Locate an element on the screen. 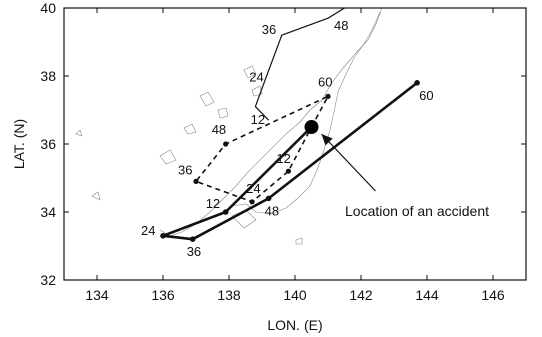 The height and width of the screenshot is (337, 542). accident-marker is located at coordinates (311, 127).